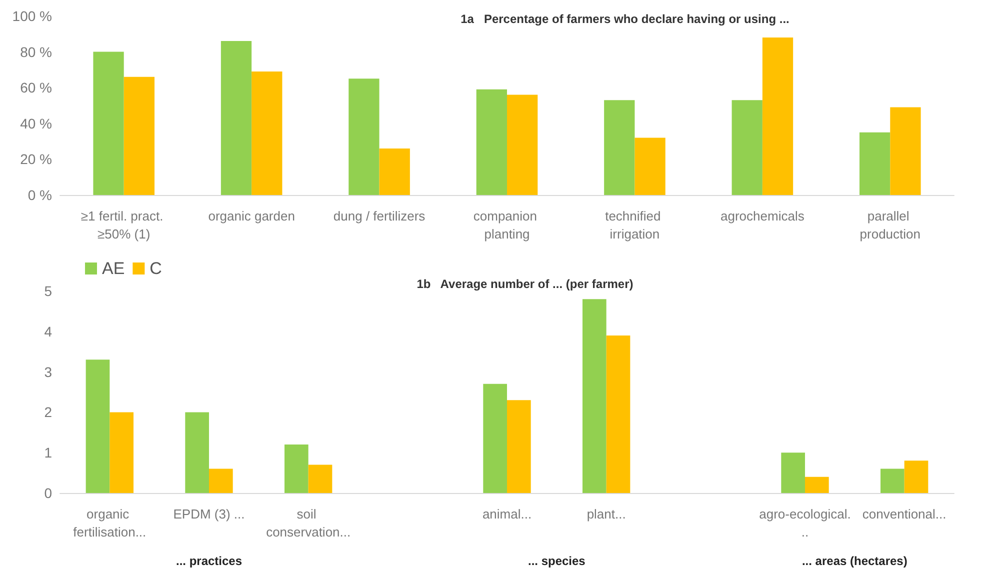  What do you see at coordinates (36, 52) in the screenshot?
I see `y-tick-label: 80 %` at bounding box center [36, 52].